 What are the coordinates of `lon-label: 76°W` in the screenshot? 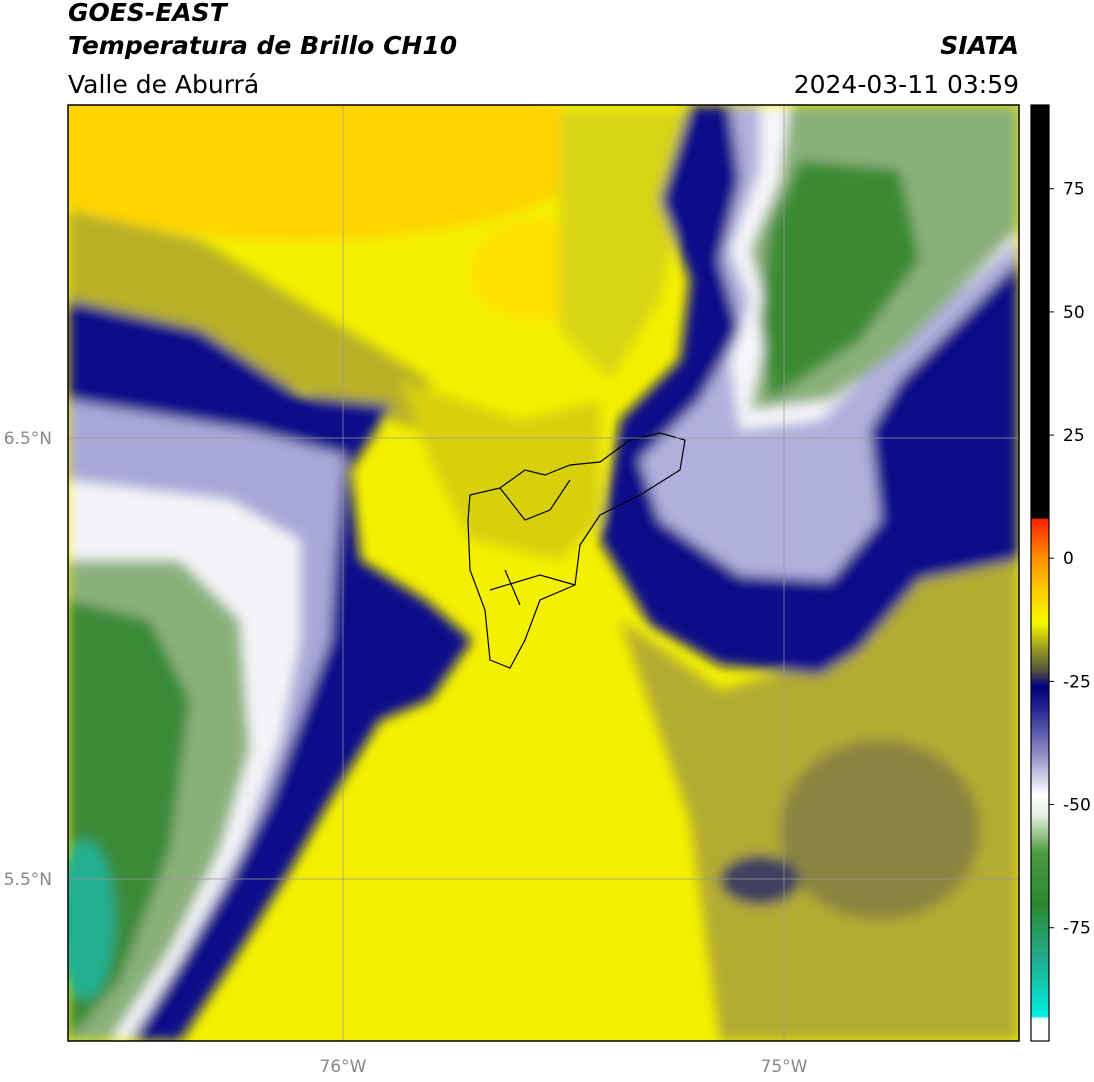 It's located at (343, 1067).